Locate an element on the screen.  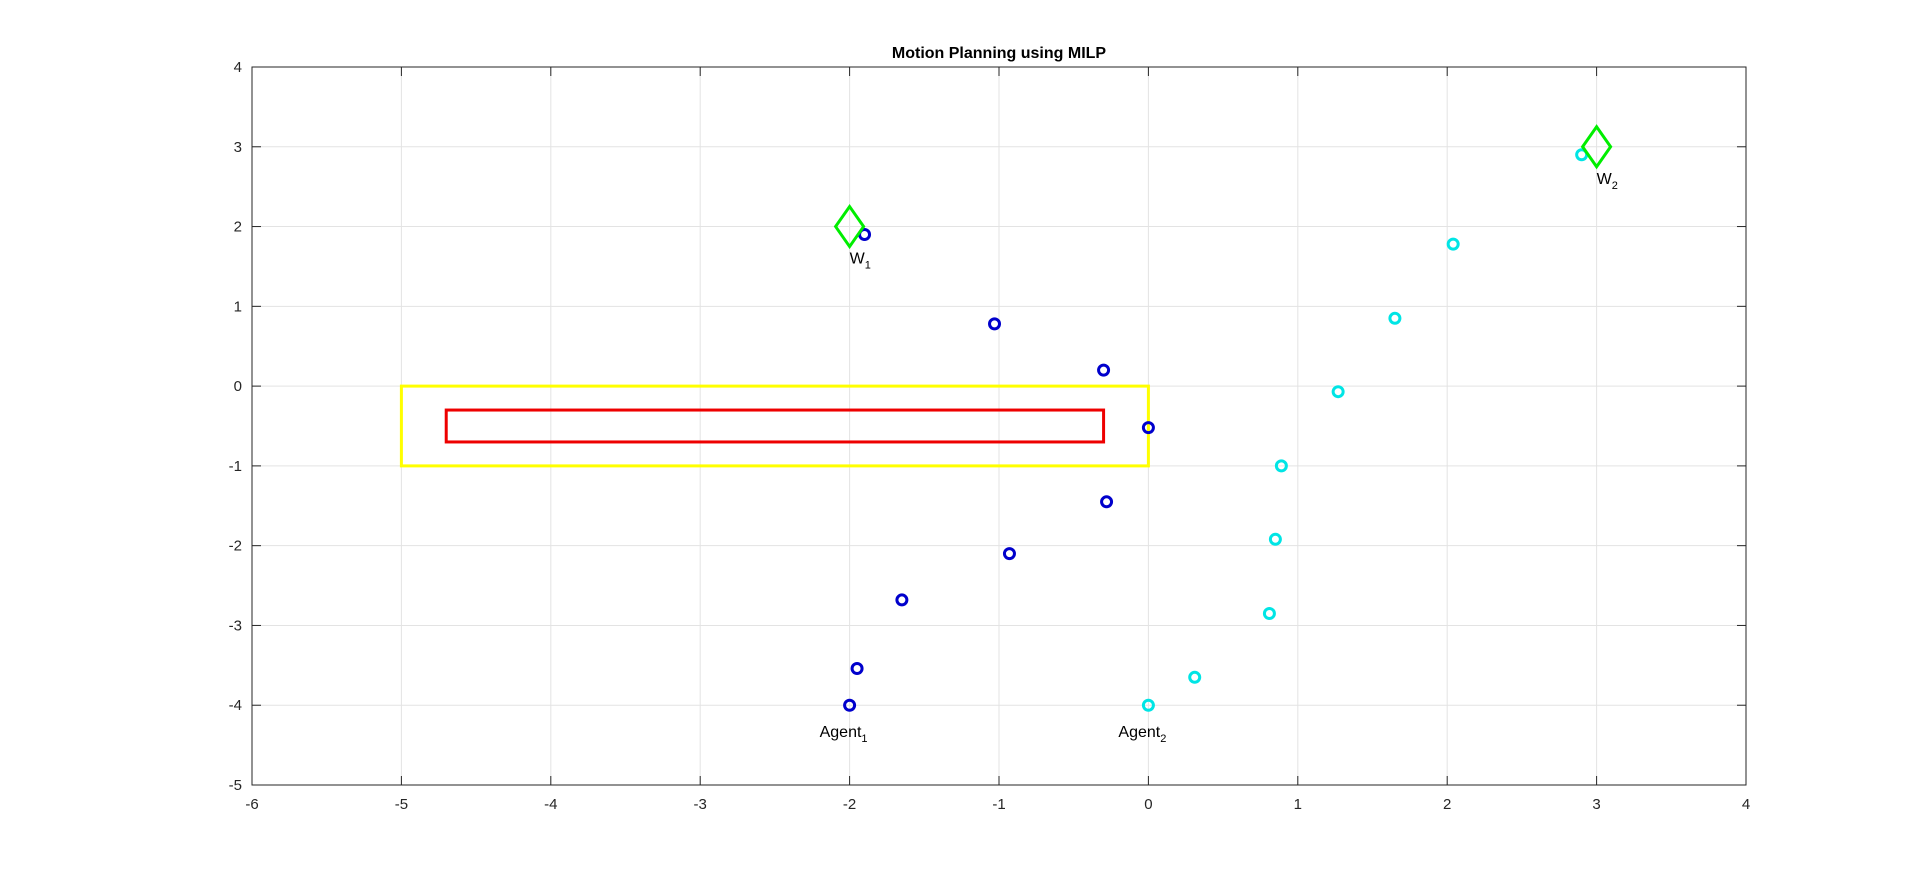
x-tick-label: 3 is located at coordinates (1596, 804).